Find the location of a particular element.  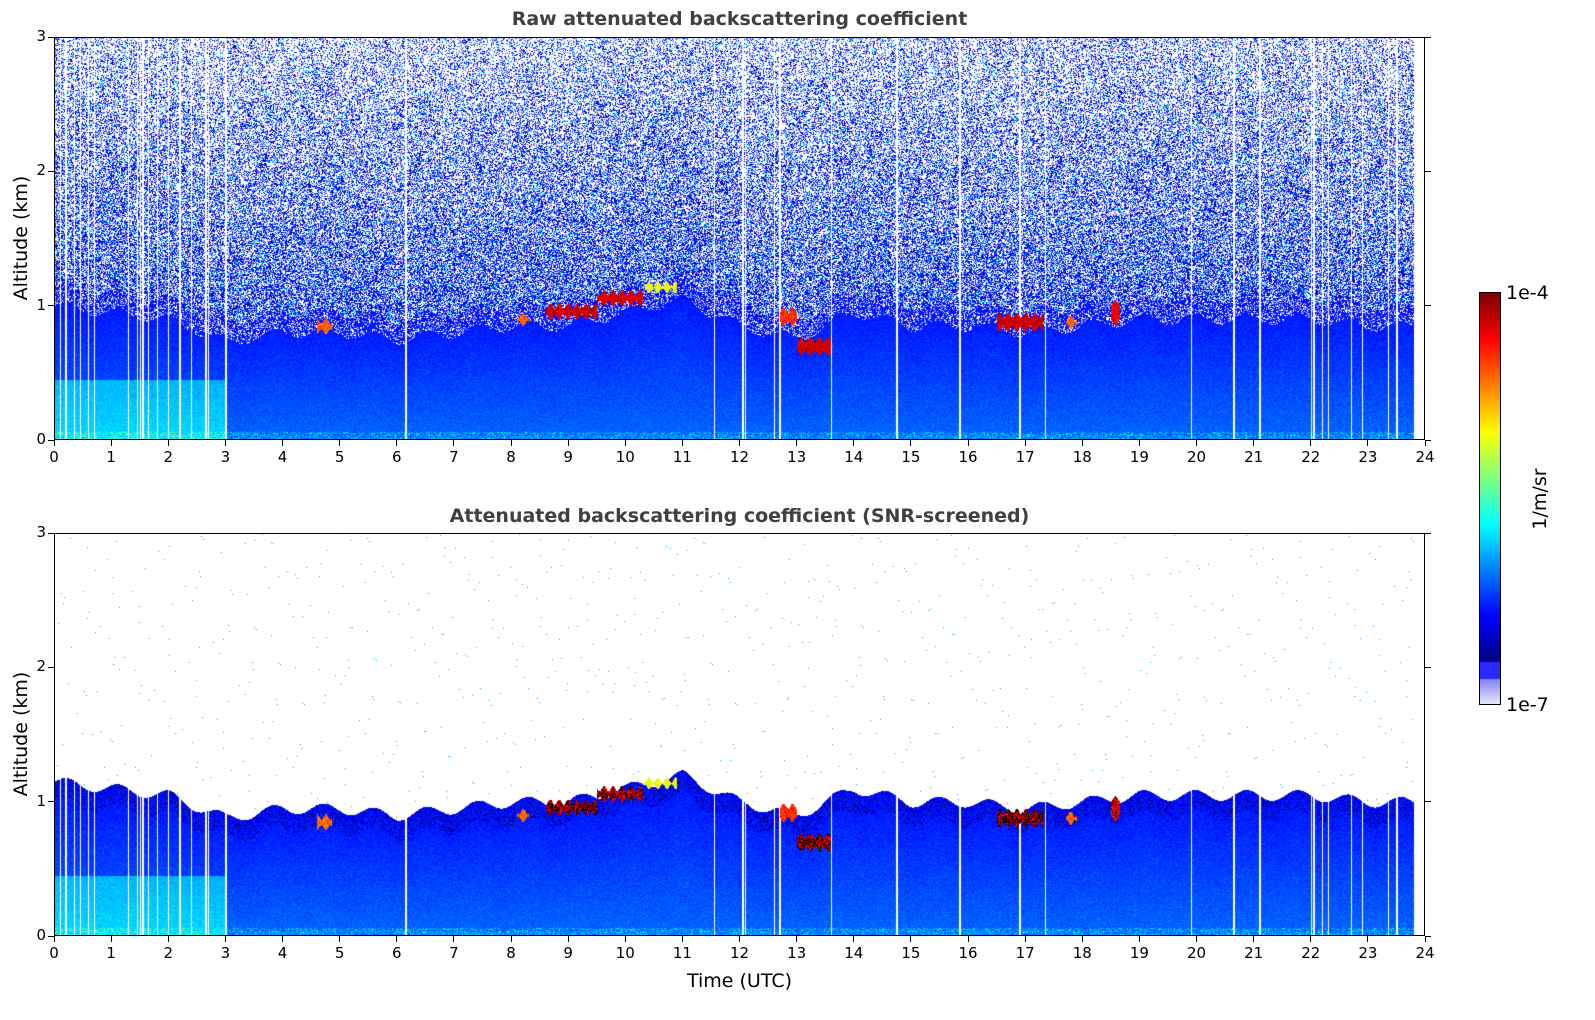

colorbar-max-label: 1e-4 is located at coordinates (1527, 293).